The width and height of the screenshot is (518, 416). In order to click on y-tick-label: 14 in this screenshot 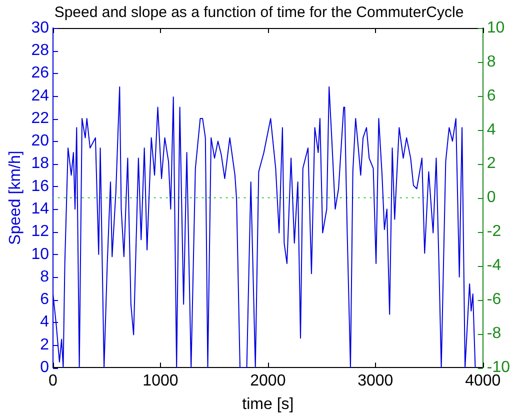, I will do `click(40, 209)`.